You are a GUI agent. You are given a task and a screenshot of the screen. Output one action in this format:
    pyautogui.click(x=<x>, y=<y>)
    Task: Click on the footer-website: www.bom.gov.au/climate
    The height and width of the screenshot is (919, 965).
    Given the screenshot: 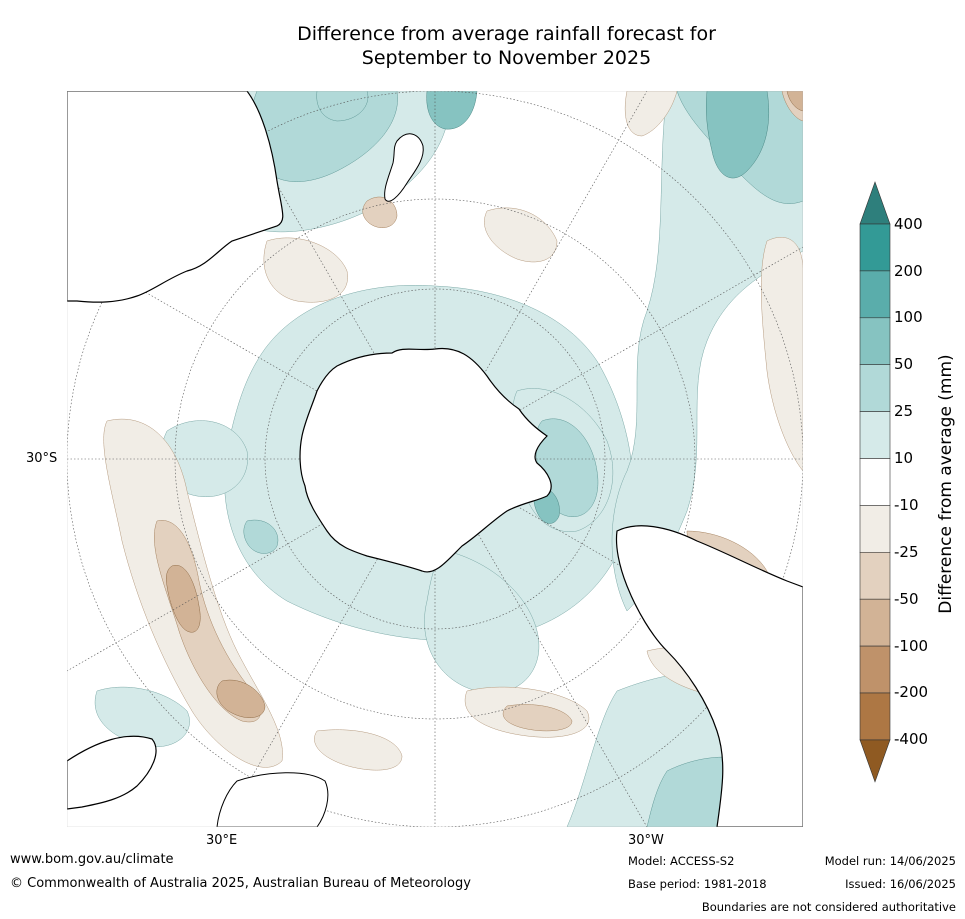 What is the action you would take?
    pyautogui.click(x=92, y=859)
    